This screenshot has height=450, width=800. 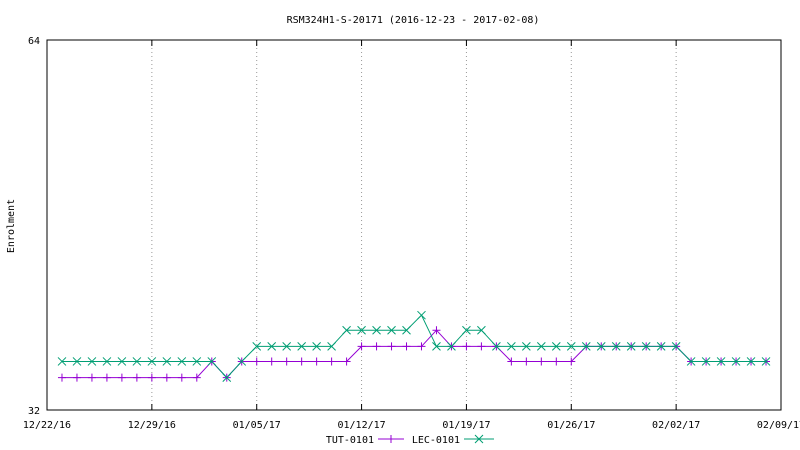 I want to click on legend: TUT-0101 LEC-0101, so click(x=410, y=440).